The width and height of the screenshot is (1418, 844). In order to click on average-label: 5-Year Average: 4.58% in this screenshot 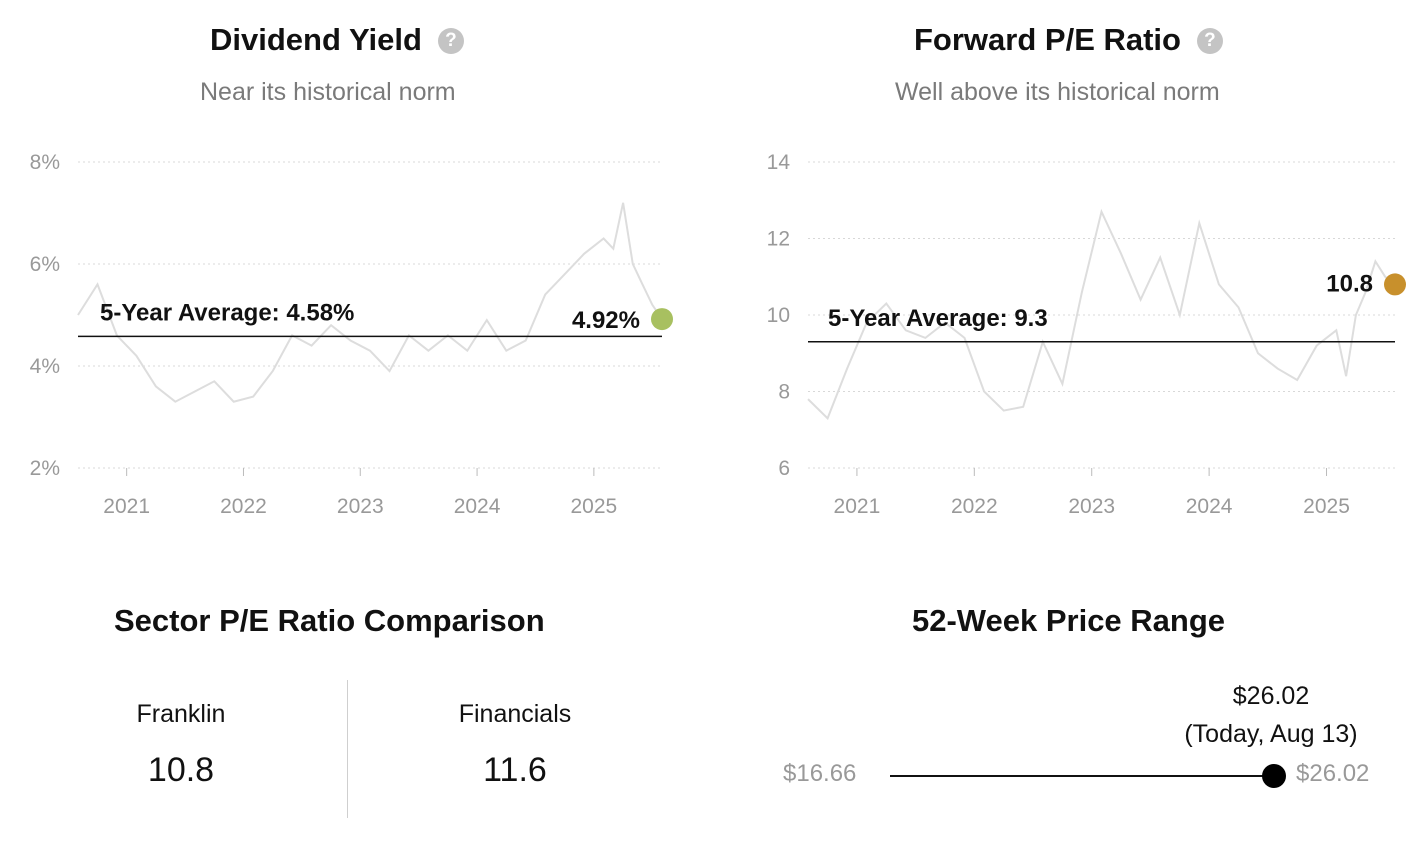, I will do `click(227, 312)`.